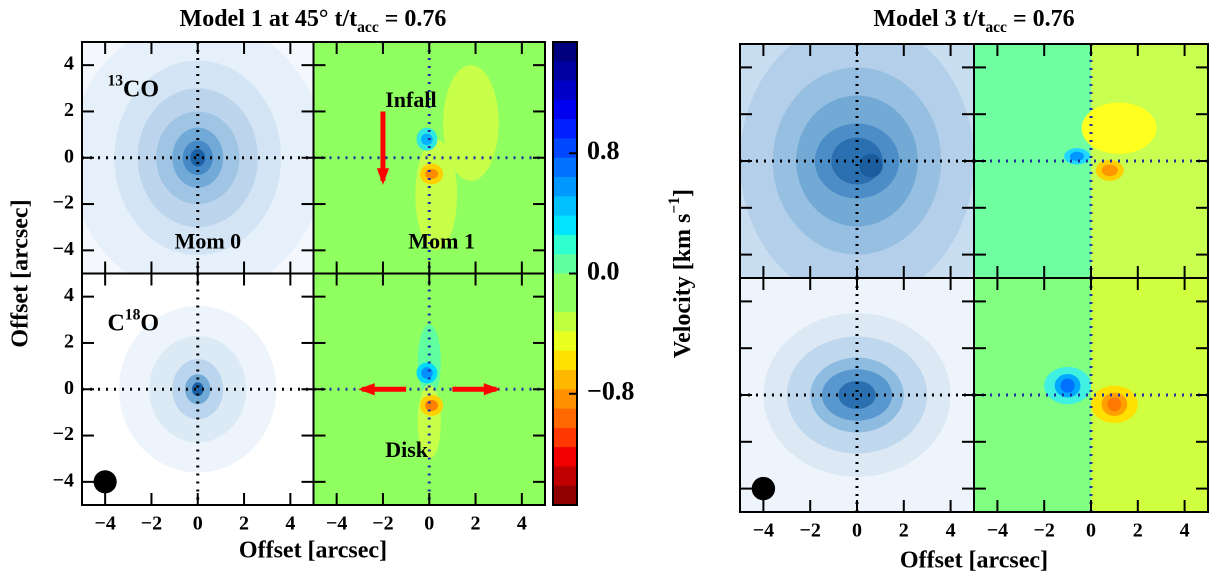  What do you see at coordinates (21, 273) in the screenshot?
I see `y-axis-label: Offset [arcsec]` at bounding box center [21, 273].